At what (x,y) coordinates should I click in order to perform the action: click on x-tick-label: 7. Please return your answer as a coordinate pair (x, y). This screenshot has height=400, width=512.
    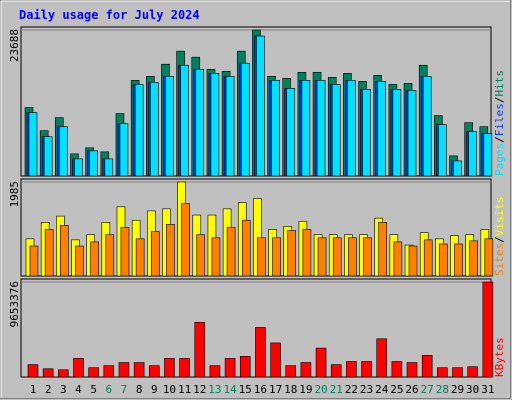
    Looking at the image, I should click on (124, 389).